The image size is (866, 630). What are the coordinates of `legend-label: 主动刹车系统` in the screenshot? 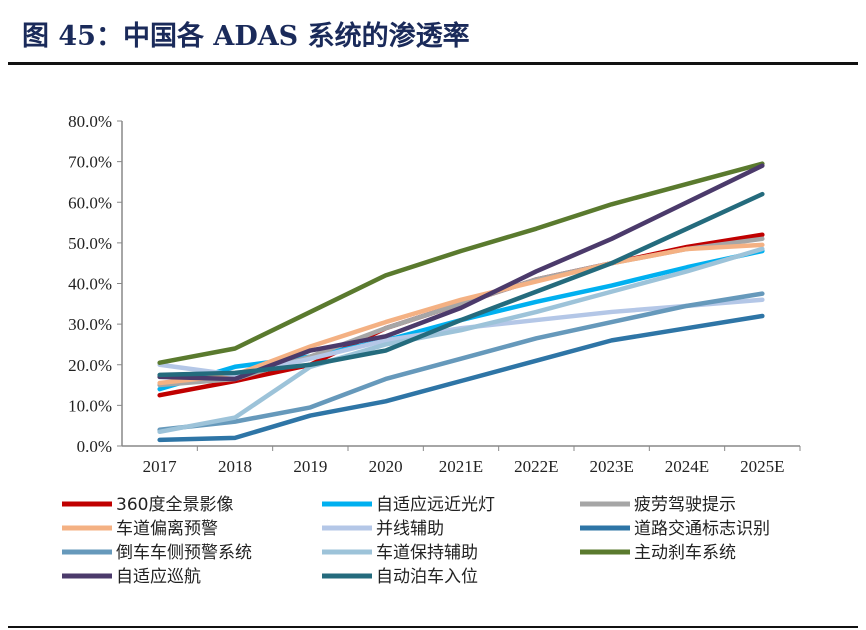 It's located at (685, 553).